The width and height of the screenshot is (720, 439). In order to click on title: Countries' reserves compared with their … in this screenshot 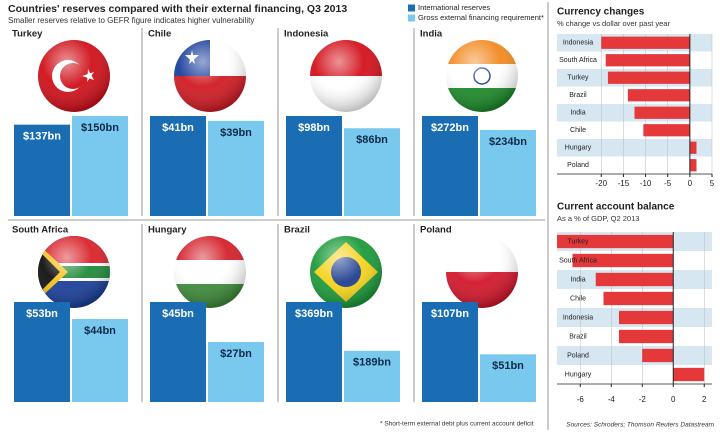, I will do `click(177, 9)`.